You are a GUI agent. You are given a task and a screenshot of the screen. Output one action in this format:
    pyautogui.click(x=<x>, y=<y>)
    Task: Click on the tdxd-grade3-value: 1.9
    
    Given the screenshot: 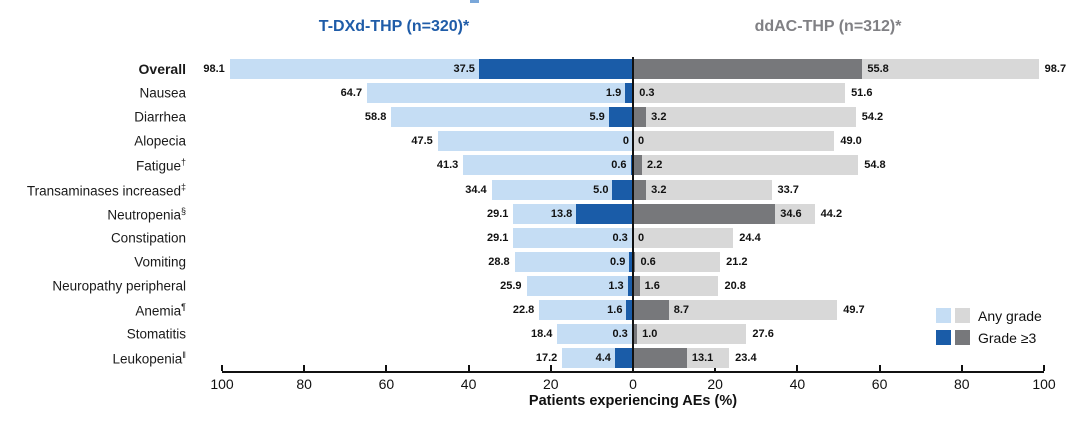 What is the action you would take?
    pyautogui.click(x=613, y=93)
    